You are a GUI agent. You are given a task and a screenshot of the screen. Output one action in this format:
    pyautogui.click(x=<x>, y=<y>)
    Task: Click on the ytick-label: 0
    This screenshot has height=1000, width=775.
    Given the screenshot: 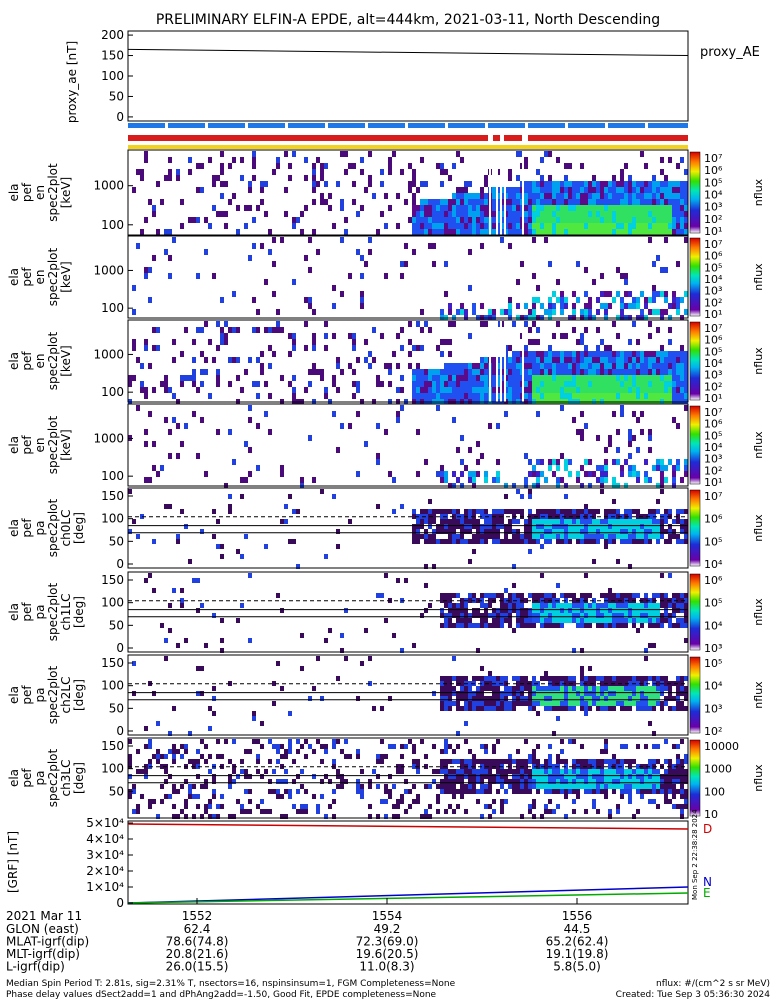 What is the action you would take?
    pyautogui.click(x=120, y=648)
    